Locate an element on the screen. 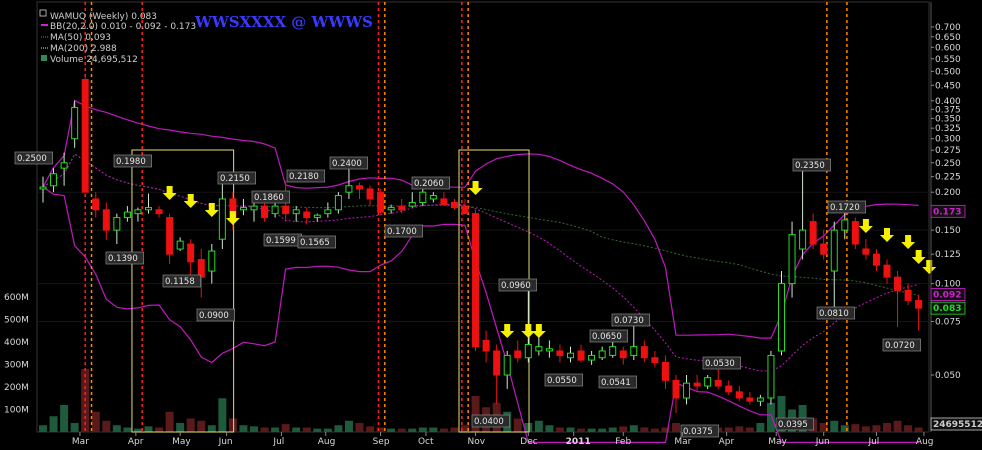 The width and height of the screenshot is (982, 450). price-tick-label: 0.075 is located at coordinates (948, 323).